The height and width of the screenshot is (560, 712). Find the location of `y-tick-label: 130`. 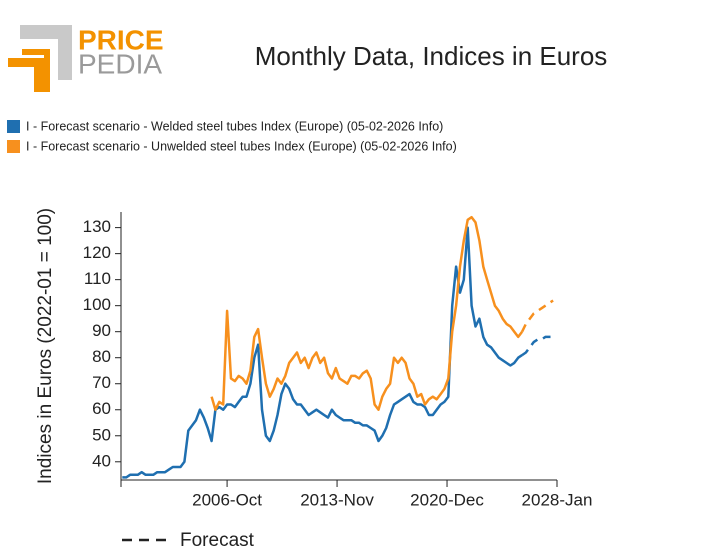

y-tick-label: 130 is located at coordinates (97, 226).